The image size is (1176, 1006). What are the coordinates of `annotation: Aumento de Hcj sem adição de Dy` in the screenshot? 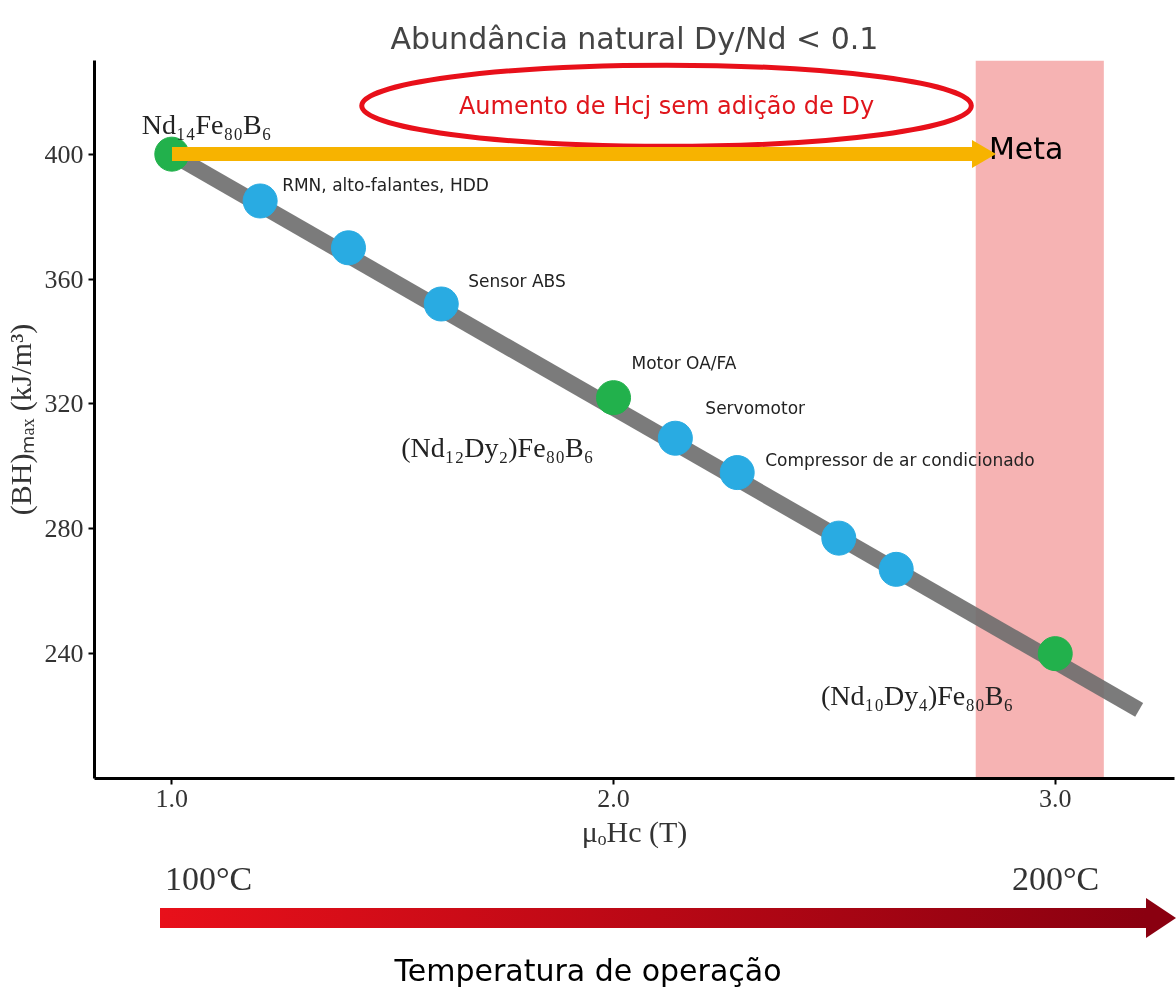 It's located at (666, 106).